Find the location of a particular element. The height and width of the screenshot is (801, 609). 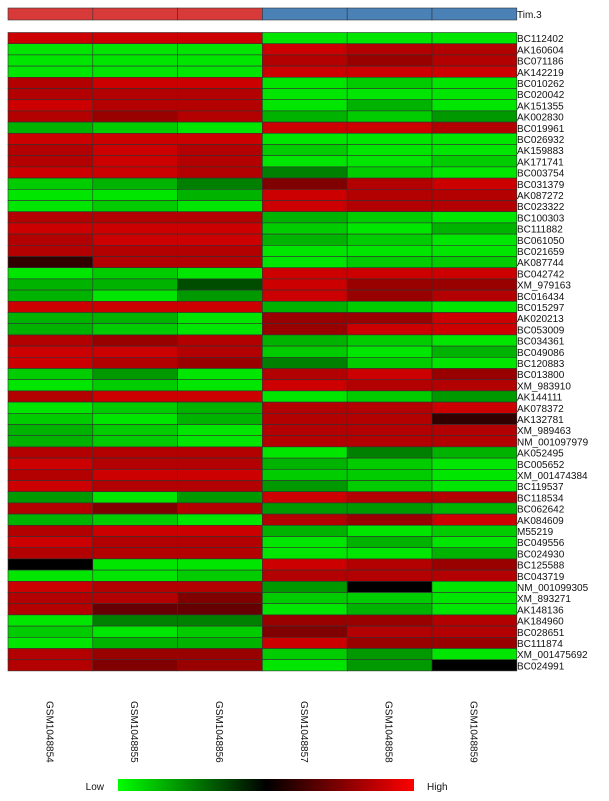

gene-label: BC023322 is located at coordinates (541, 207).